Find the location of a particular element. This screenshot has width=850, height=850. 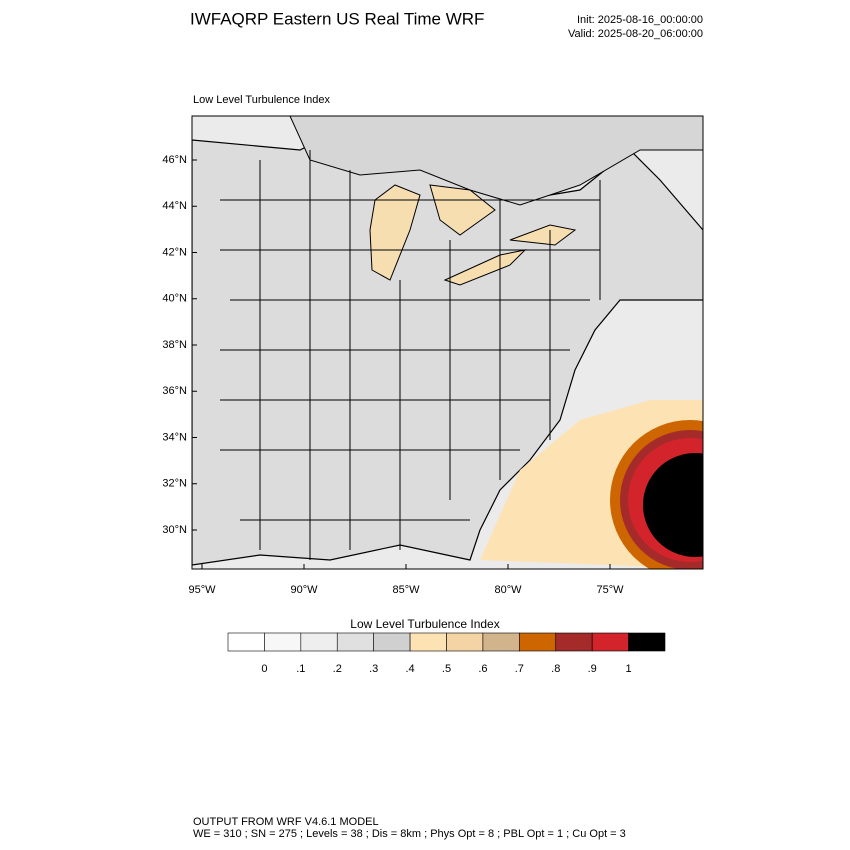

lon-label: 80°W is located at coordinates (508, 590).